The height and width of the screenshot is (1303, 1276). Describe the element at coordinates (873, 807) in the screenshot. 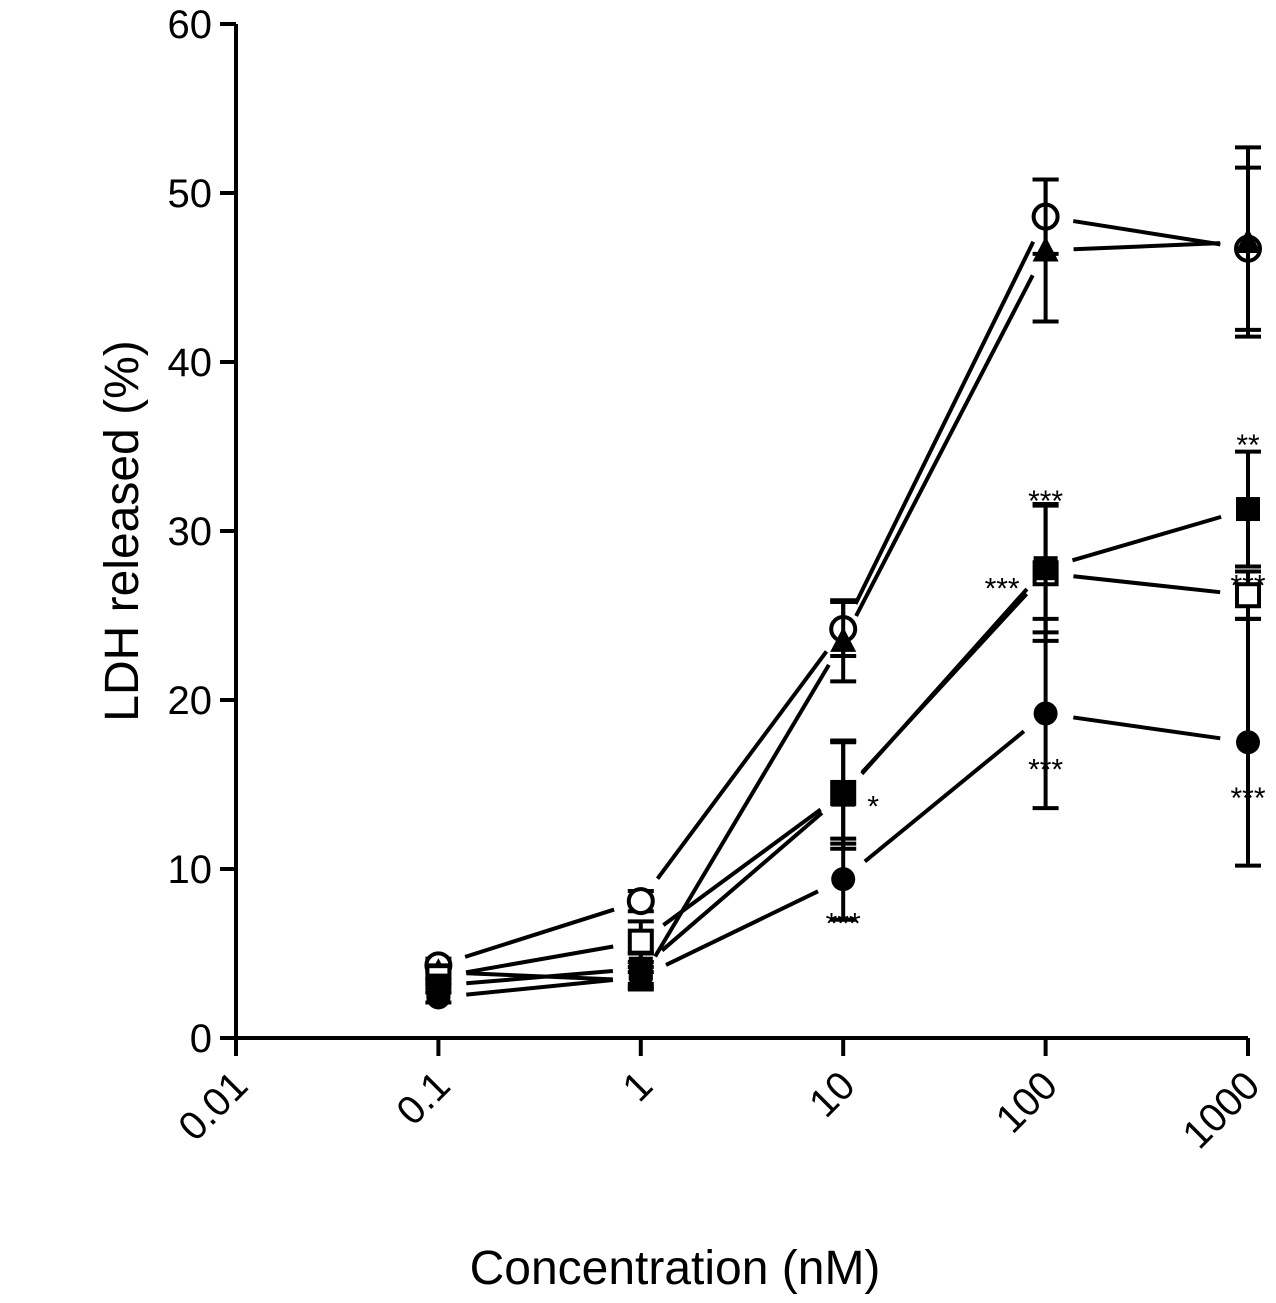

I see `significance-annotation: *` at that location.